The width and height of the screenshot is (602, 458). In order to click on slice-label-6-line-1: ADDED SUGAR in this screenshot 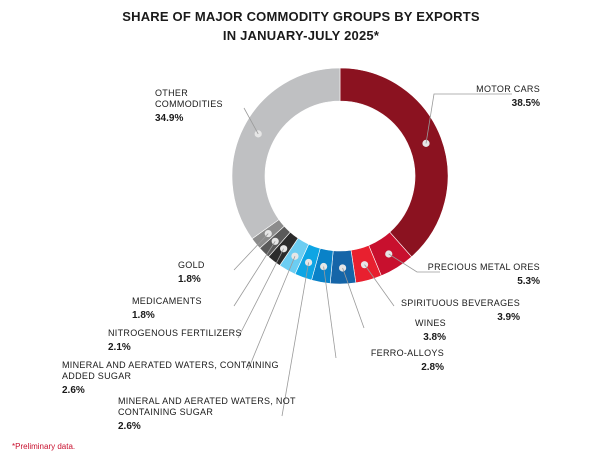, I will do `click(97, 376)`.